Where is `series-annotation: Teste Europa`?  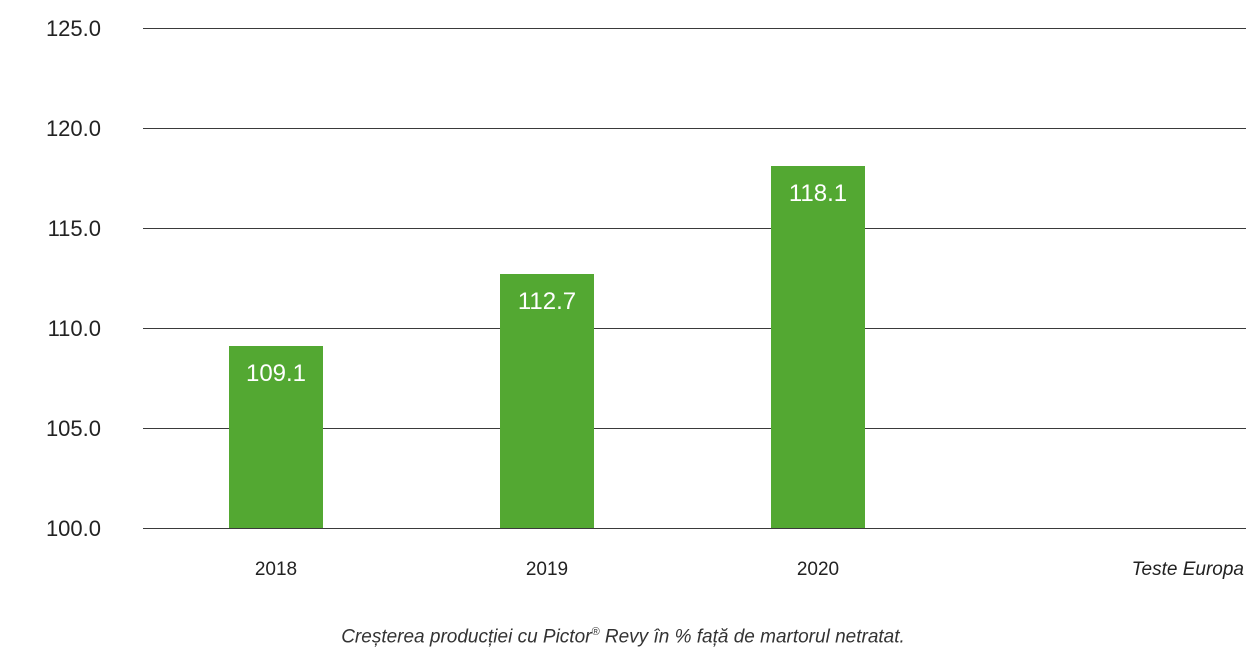
series-annotation: Teste Europa is located at coordinates (1188, 569).